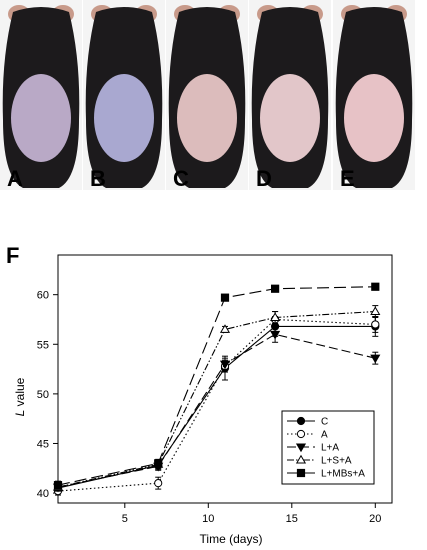 Image resolution: width=427 pixels, height=550 pixels. What do you see at coordinates (181, 178) in the screenshot?
I see `panel-letter-c: C` at bounding box center [181, 178].